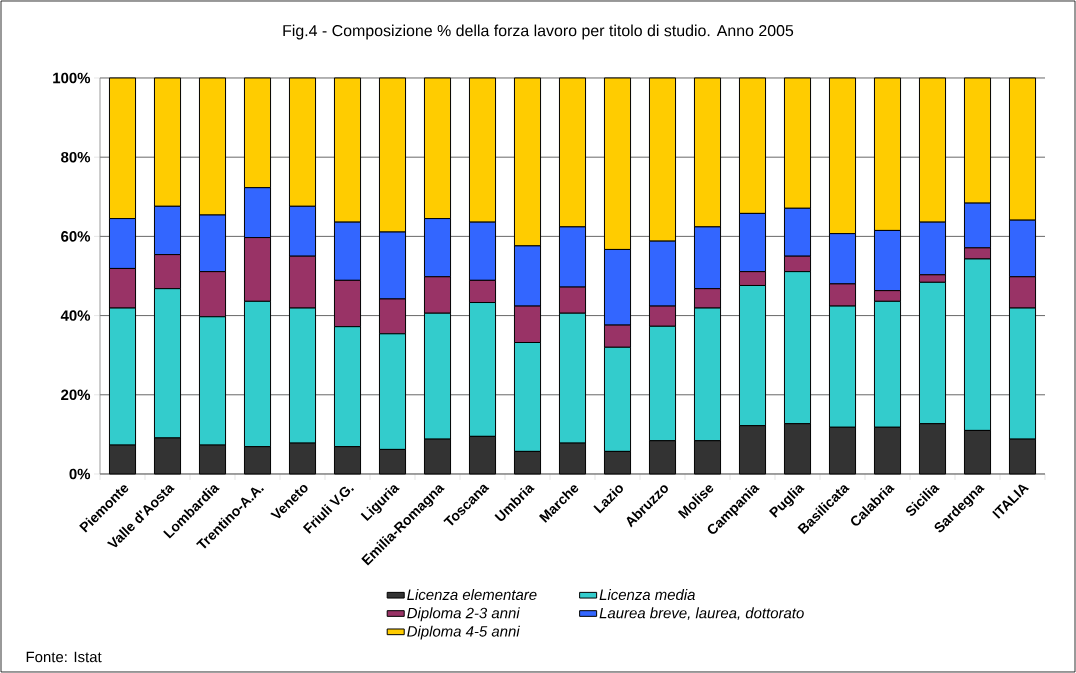 This screenshot has width=1076, height=673. I want to click on y-tick-label: 80%, so click(76, 157).